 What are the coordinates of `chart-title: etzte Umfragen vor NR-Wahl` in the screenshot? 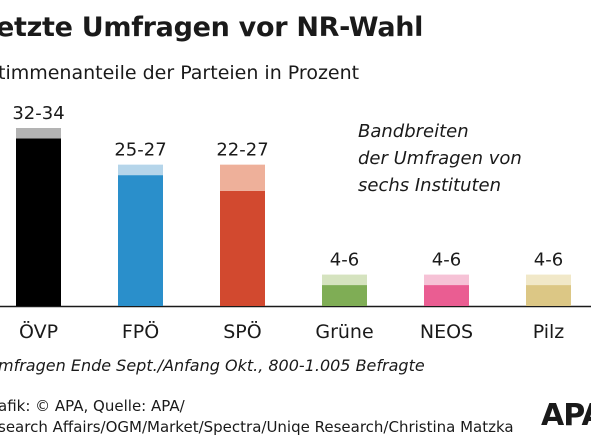 It's located at (212, 27).